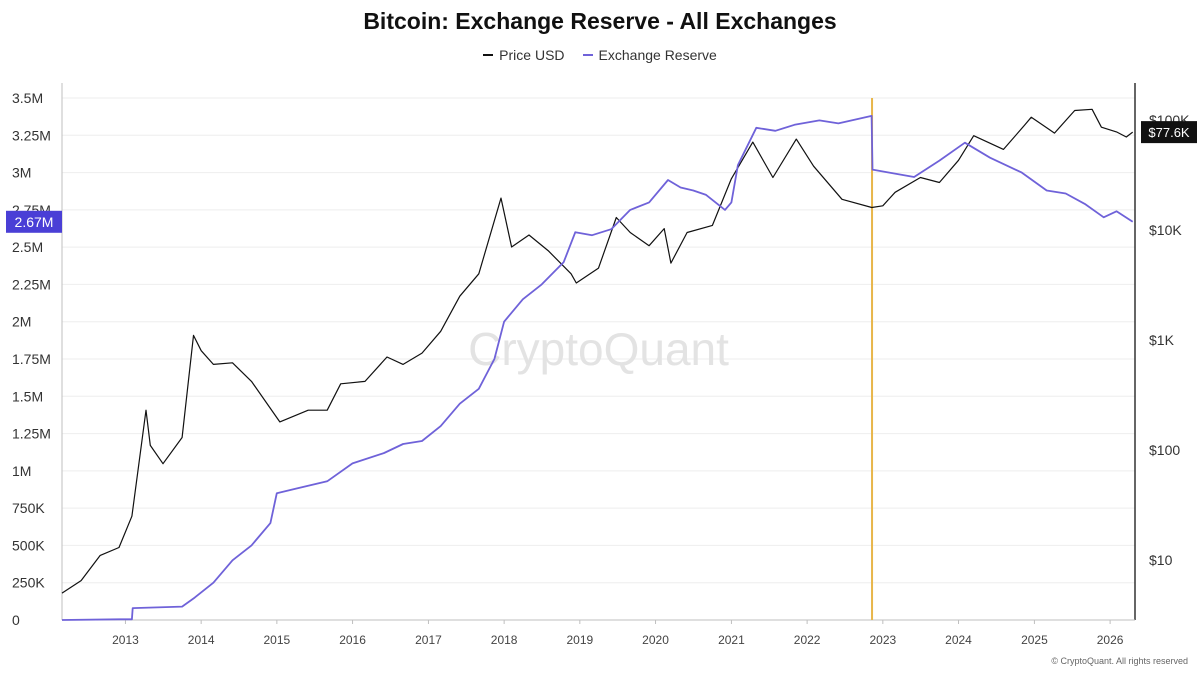  What do you see at coordinates (27, 98) in the screenshot?
I see `y-left-tick-label: 3.5M` at bounding box center [27, 98].